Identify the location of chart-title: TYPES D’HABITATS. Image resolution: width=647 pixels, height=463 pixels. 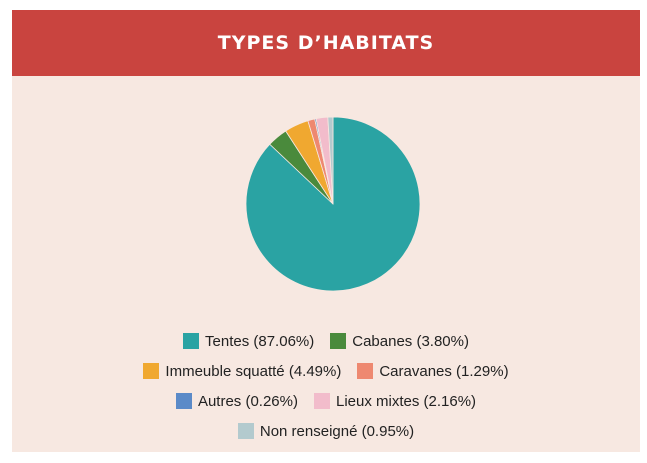
(326, 43).